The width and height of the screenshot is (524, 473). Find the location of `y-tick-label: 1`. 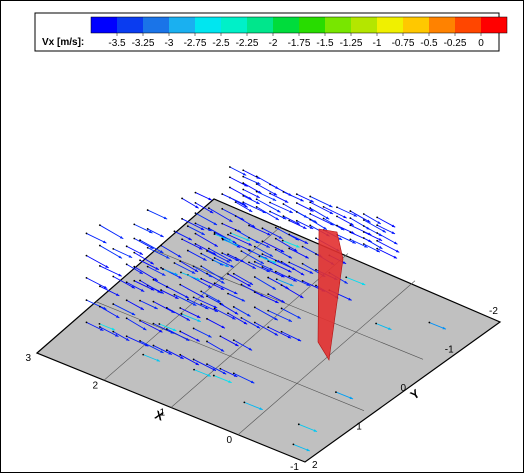

y-tick-label: 1 is located at coordinates (359, 427).